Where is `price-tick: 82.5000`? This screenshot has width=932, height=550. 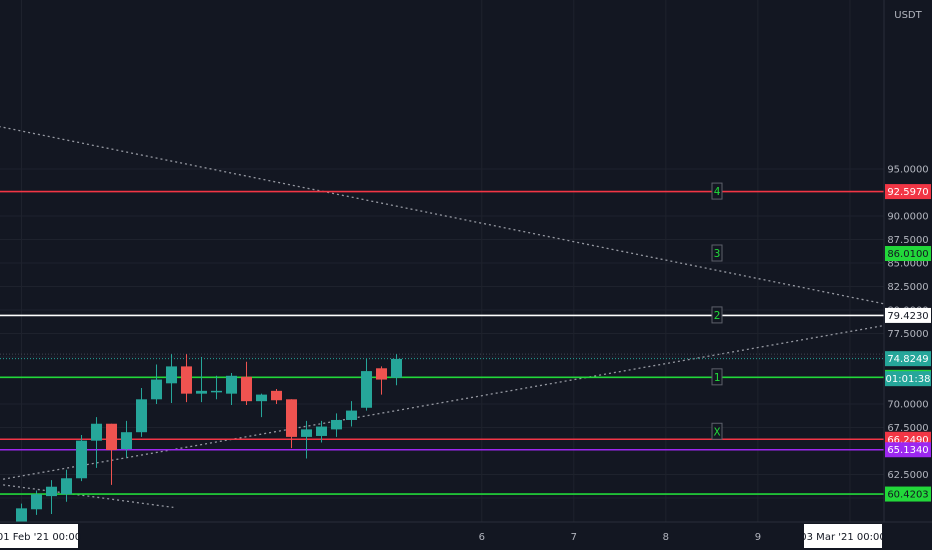
price-tick: 82.5000 is located at coordinates (907, 287).